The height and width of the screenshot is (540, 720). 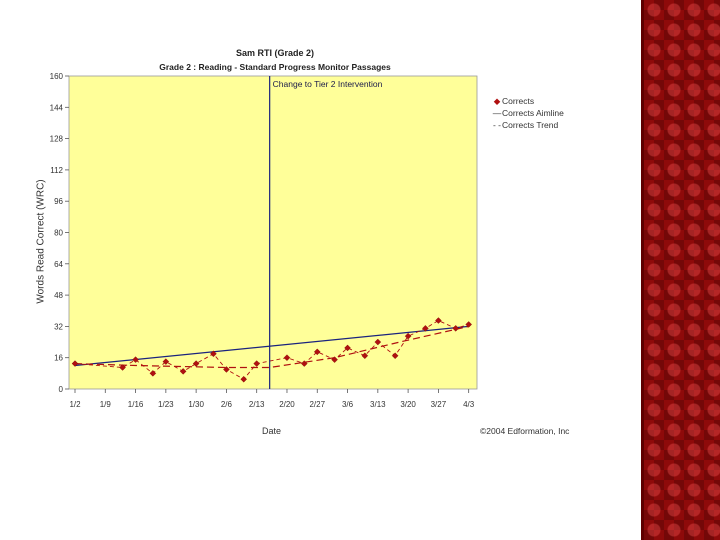 I want to click on y-tick-label: 80, so click(x=58, y=233).